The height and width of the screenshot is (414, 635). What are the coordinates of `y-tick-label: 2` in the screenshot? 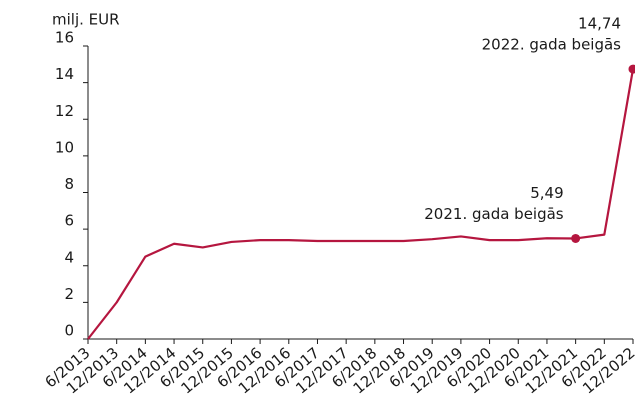 It's located at (69, 294).